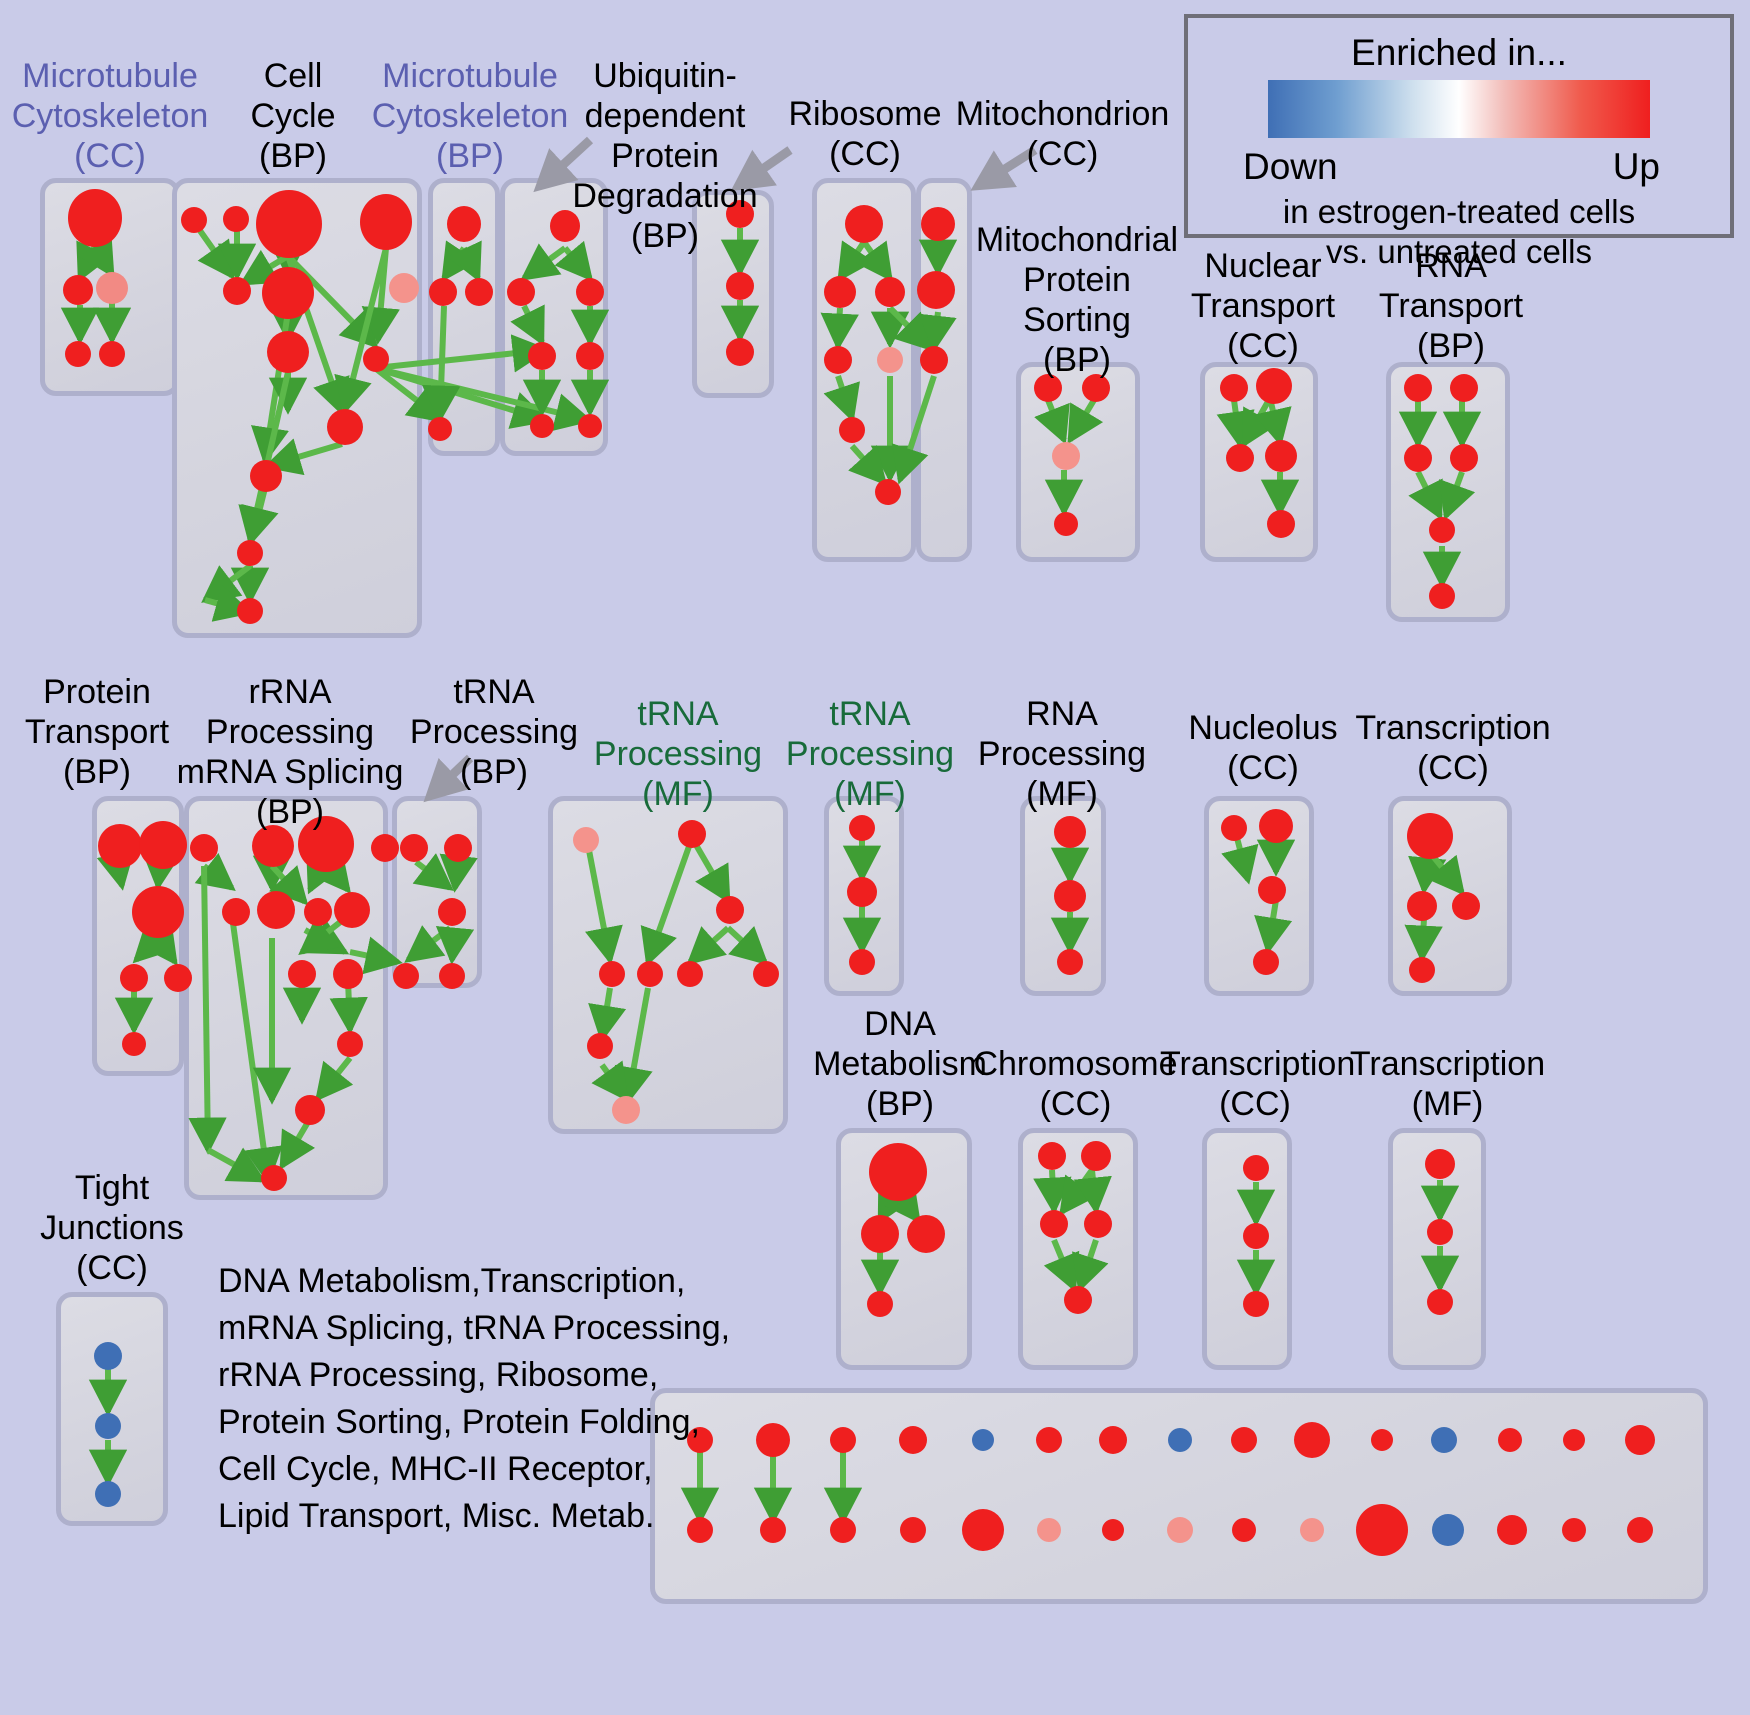 This screenshot has height=1715, width=1750. What do you see at coordinates (494, 732) in the screenshot?
I see `label-trna-processing-bp: tRNA Processing (BP)` at bounding box center [494, 732].